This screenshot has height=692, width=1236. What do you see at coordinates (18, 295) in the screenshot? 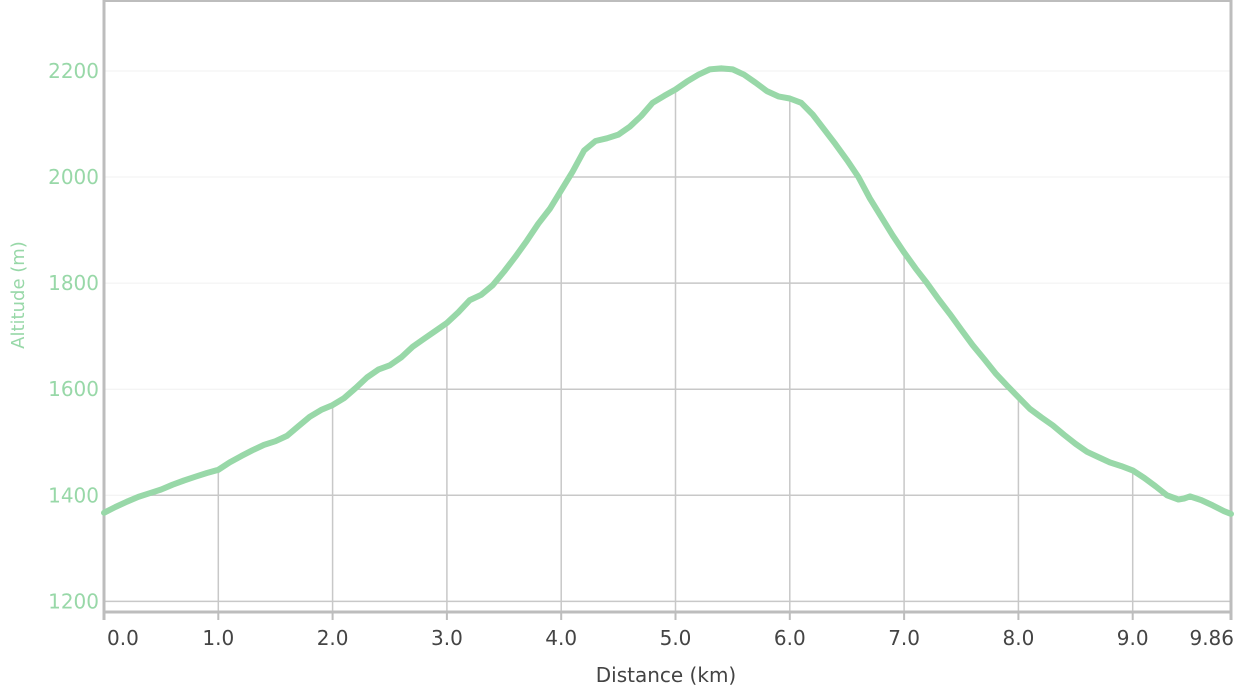
I see `y-axis-label: Altitude (m)` at bounding box center [18, 295].